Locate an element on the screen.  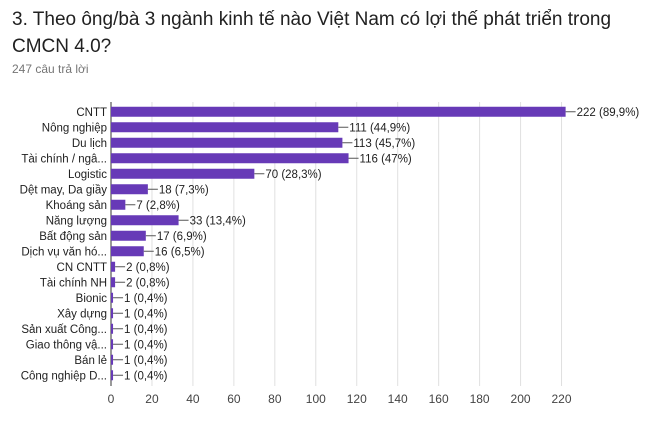
x-tick-label: 220 is located at coordinates (562, 399).